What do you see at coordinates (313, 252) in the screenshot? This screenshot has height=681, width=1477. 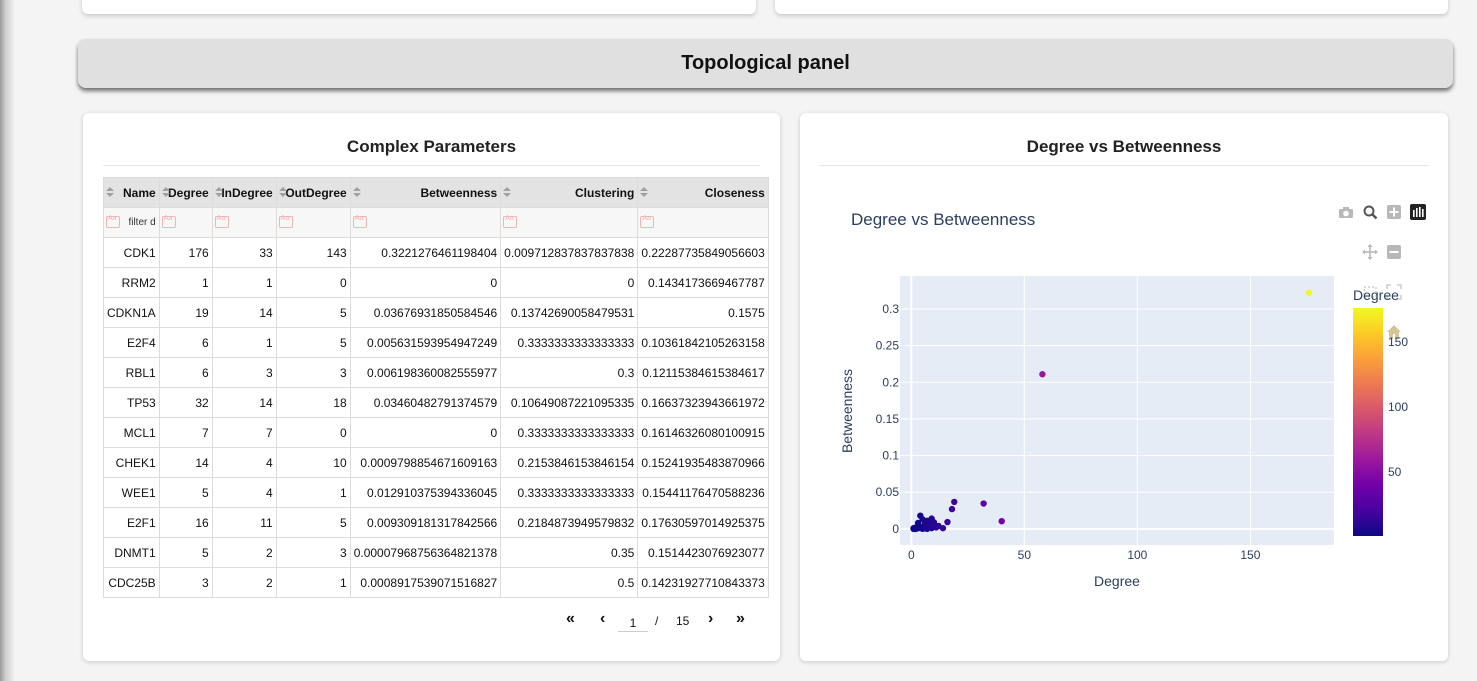 I see `table-cell: 143` at bounding box center [313, 252].